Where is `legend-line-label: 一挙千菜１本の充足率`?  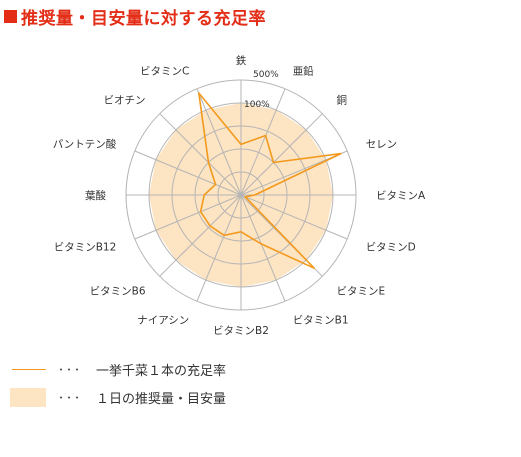 legend-line-label: 一挙千菜１本の充足率 is located at coordinates (161, 371).